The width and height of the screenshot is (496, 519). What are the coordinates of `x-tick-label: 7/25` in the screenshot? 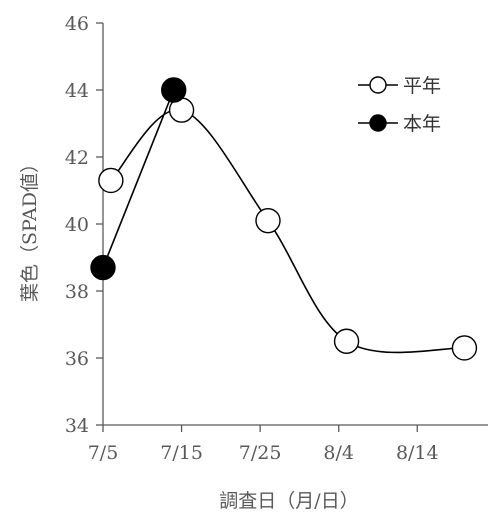 It's located at (260, 453).